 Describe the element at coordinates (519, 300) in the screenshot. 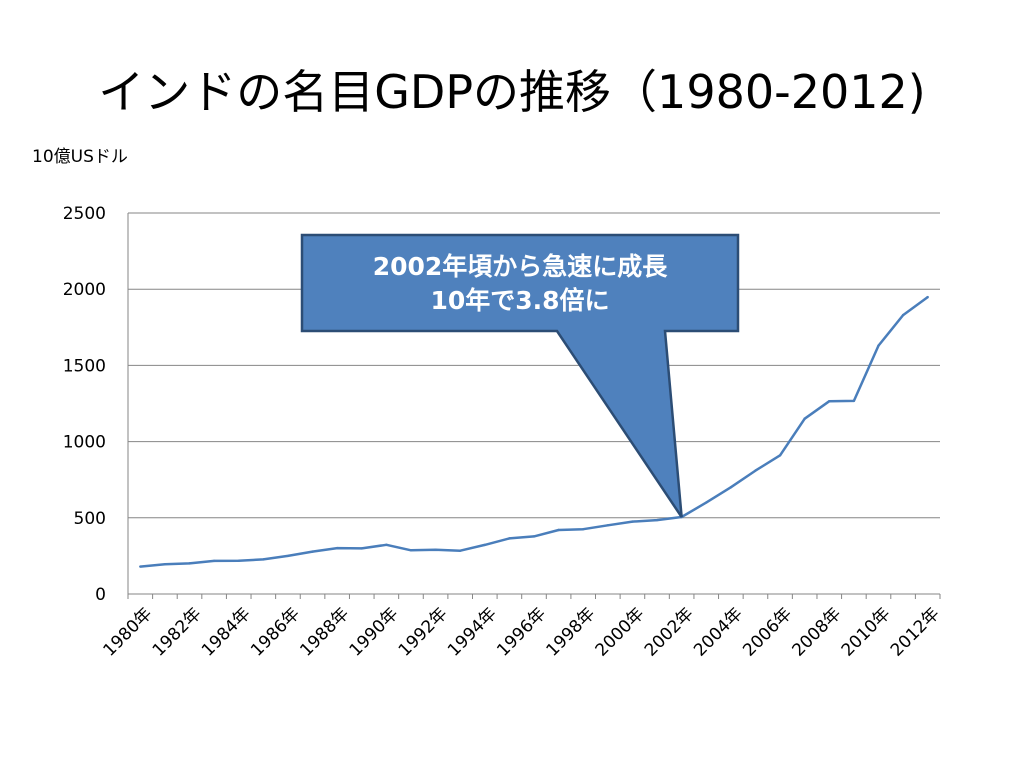

I see `callout-text-line: 10年で3.8倍に` at that location.